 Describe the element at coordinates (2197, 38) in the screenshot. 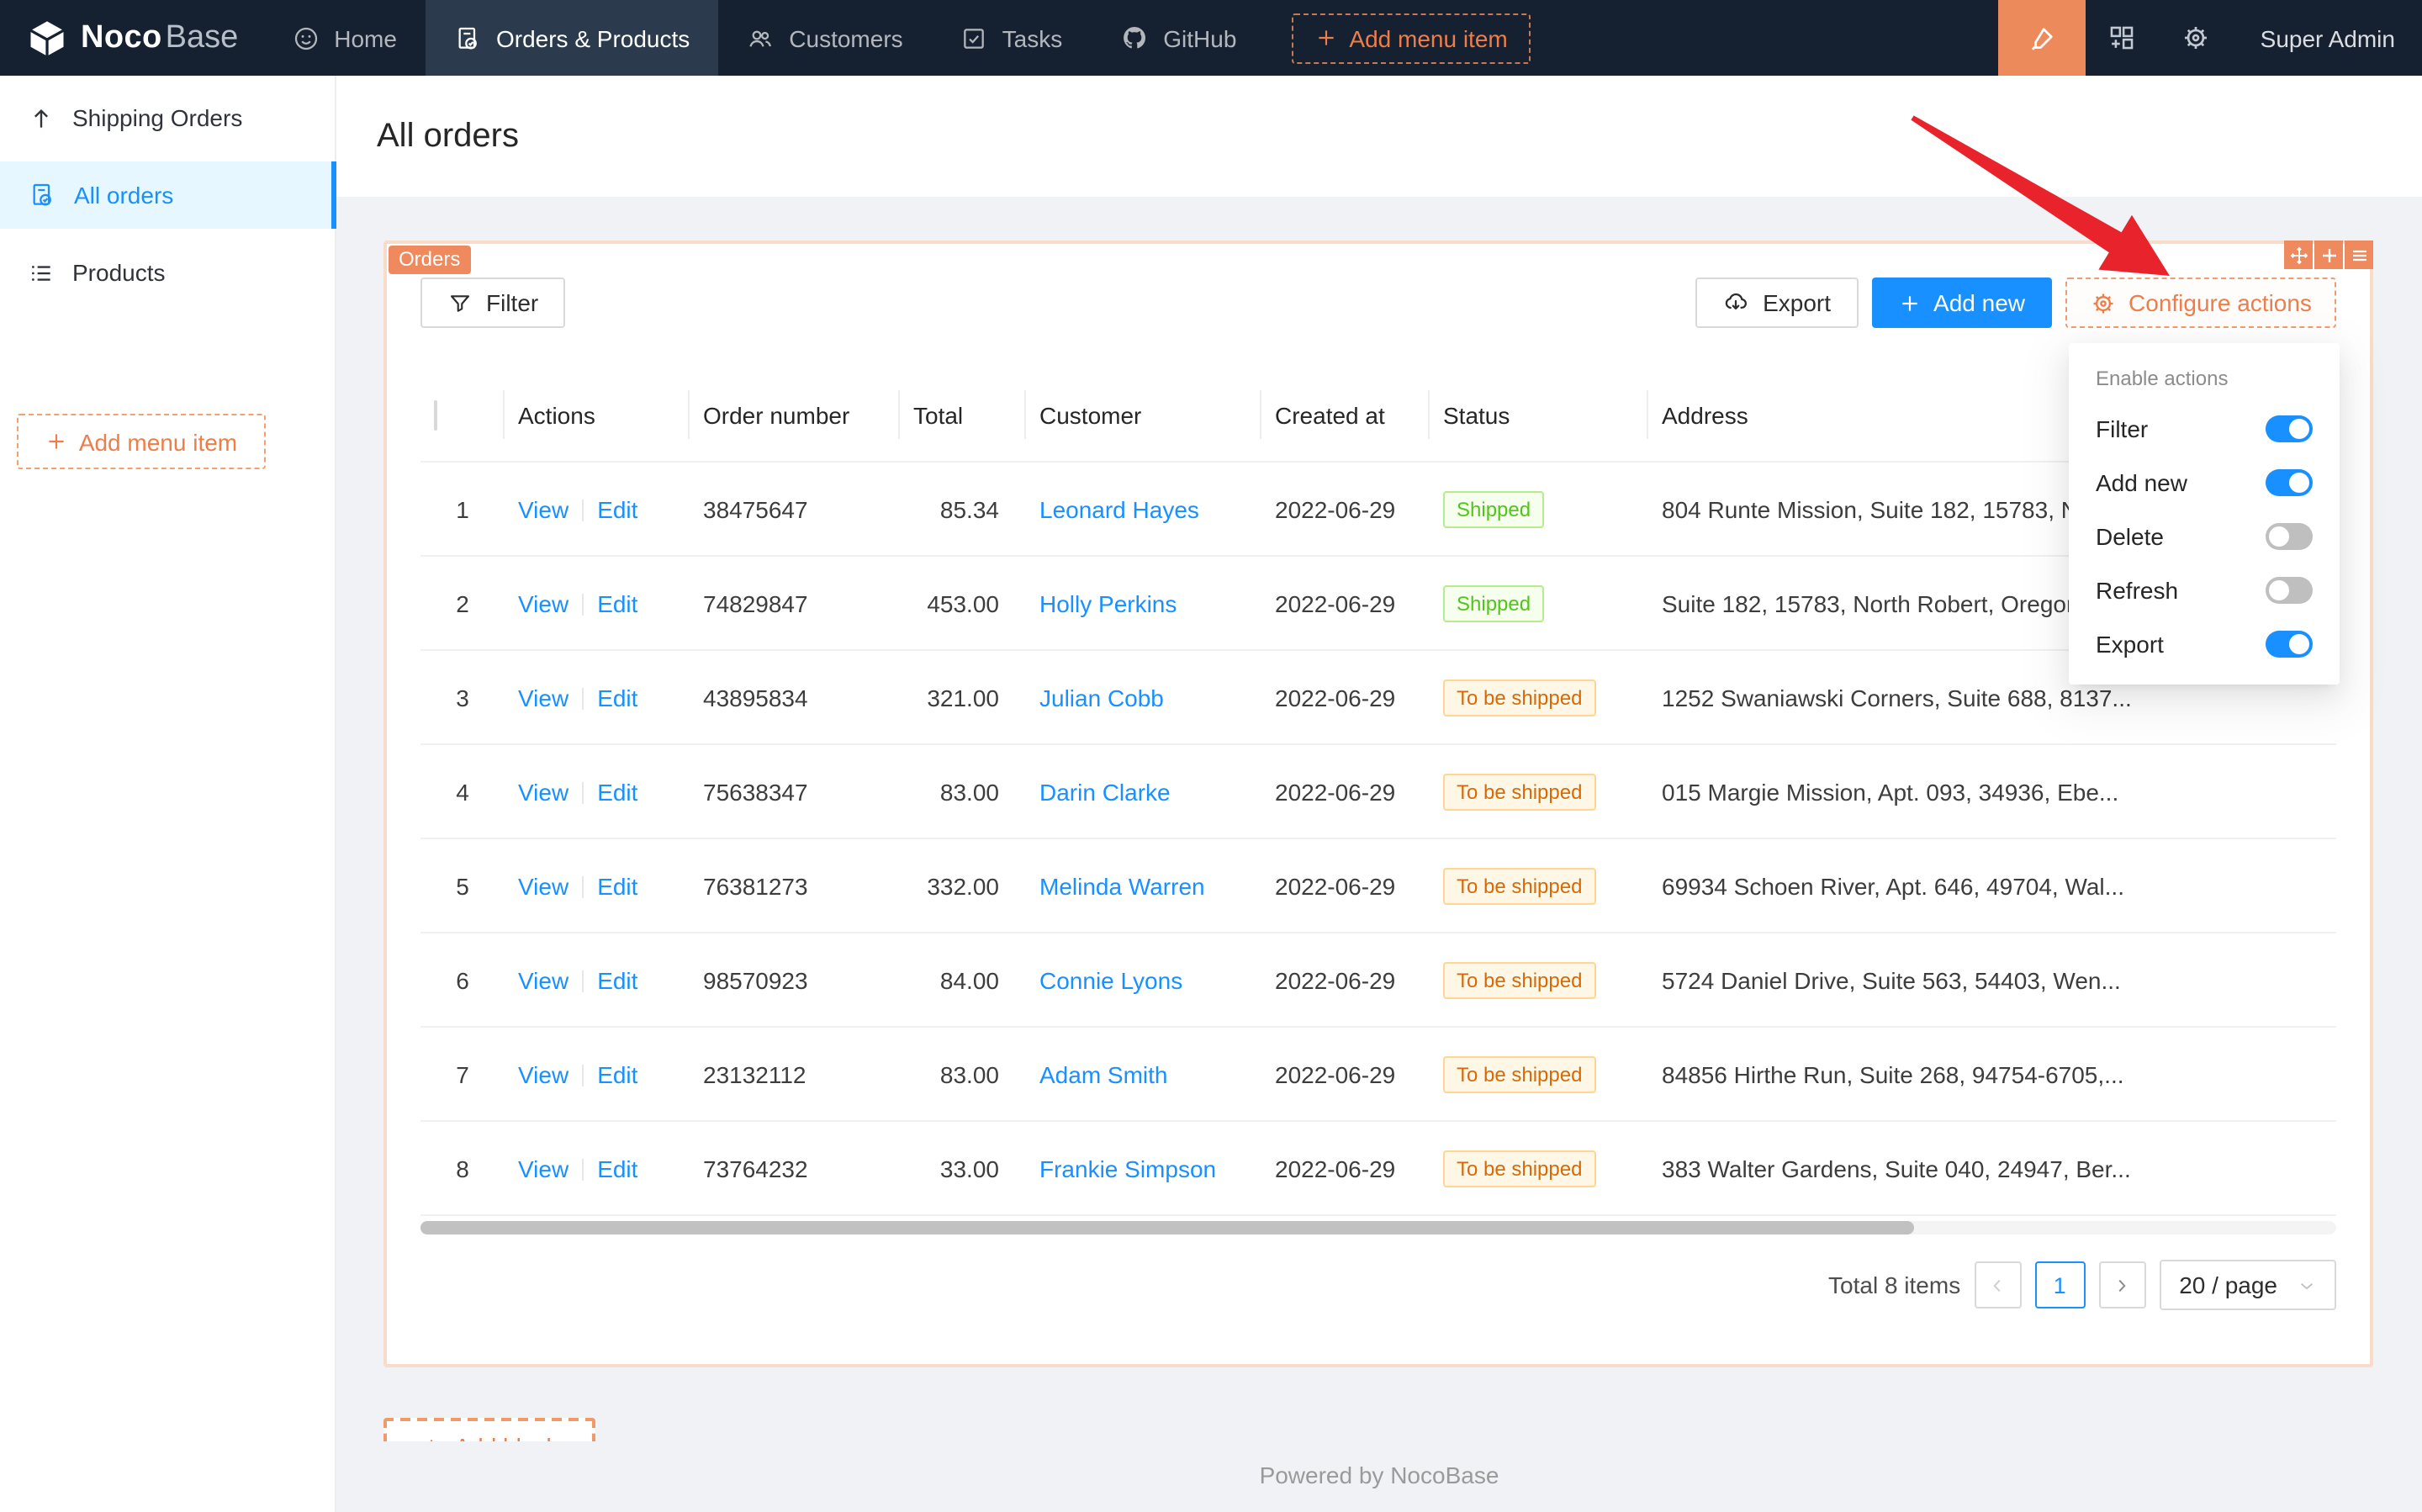

I see `settings-button` at that location.